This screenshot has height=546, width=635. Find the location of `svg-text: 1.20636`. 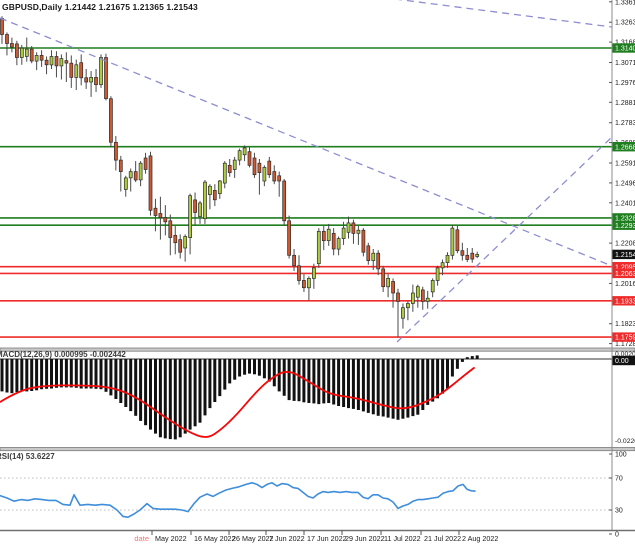

svg-text: 1.20636 is located at coordinates (625, 274).